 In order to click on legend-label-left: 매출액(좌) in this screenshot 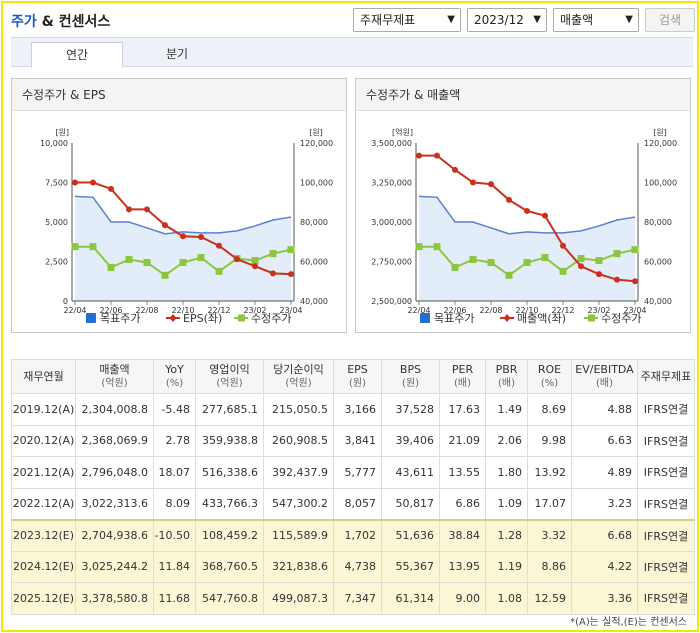, I will do `click(541, 318)`.